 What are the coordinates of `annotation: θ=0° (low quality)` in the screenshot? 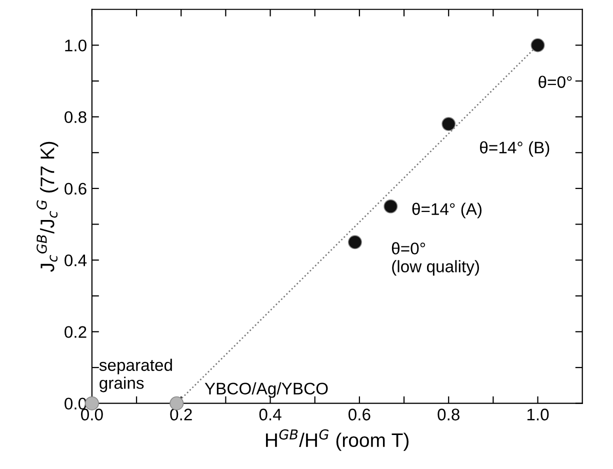 It's located at (435, 259).